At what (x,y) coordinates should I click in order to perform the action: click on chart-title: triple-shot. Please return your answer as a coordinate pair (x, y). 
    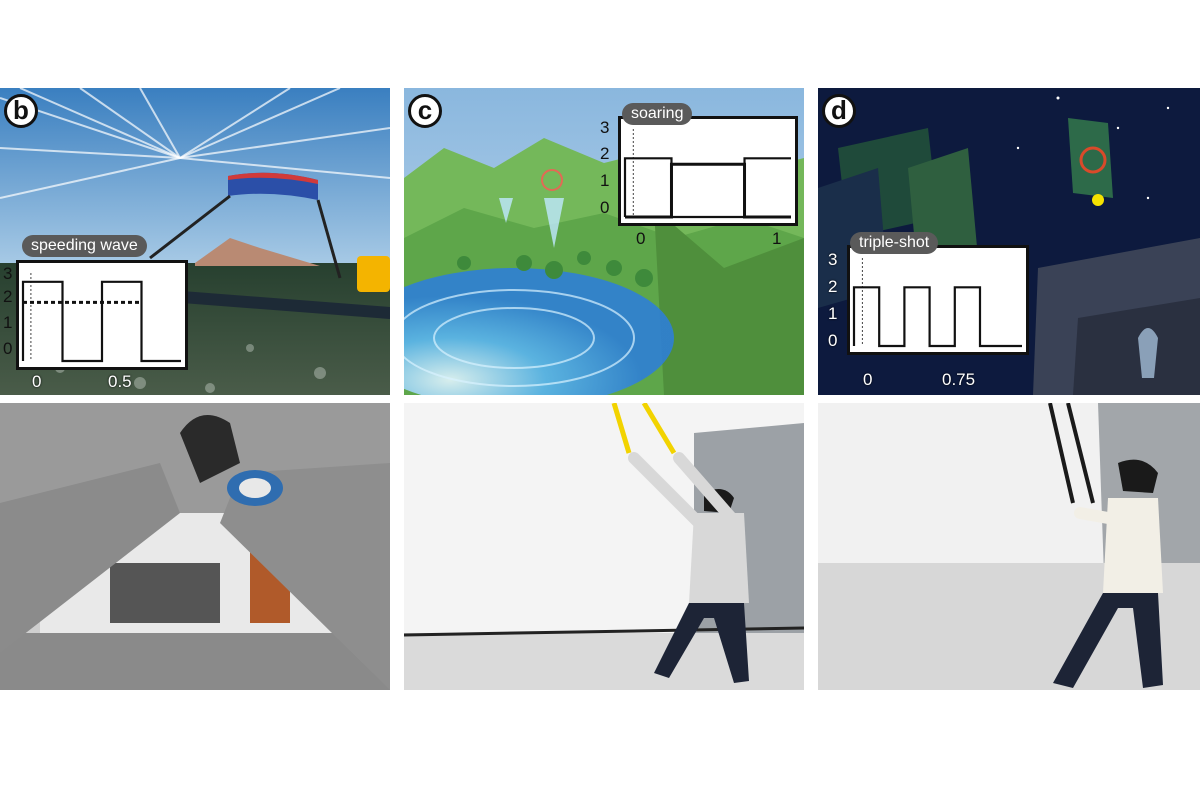
    Looking at the image, I should click on (894, 243).